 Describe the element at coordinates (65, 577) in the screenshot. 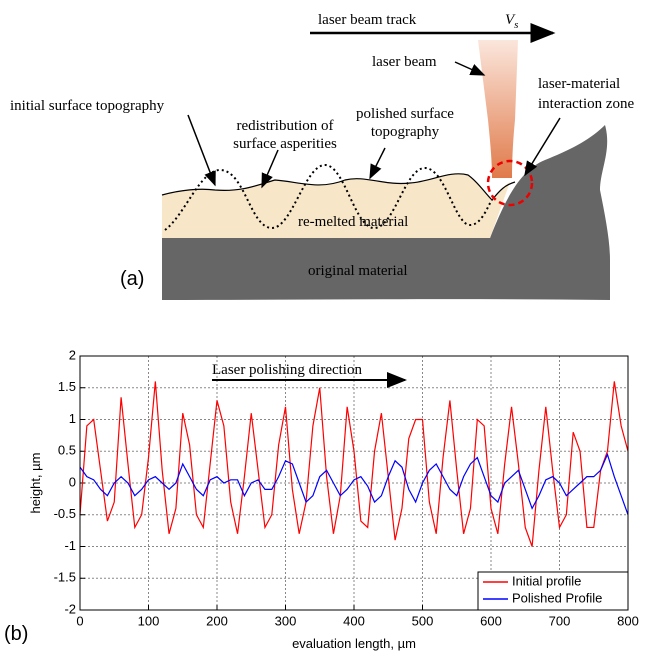

I see `y-tick-label: -1.5` at that location.